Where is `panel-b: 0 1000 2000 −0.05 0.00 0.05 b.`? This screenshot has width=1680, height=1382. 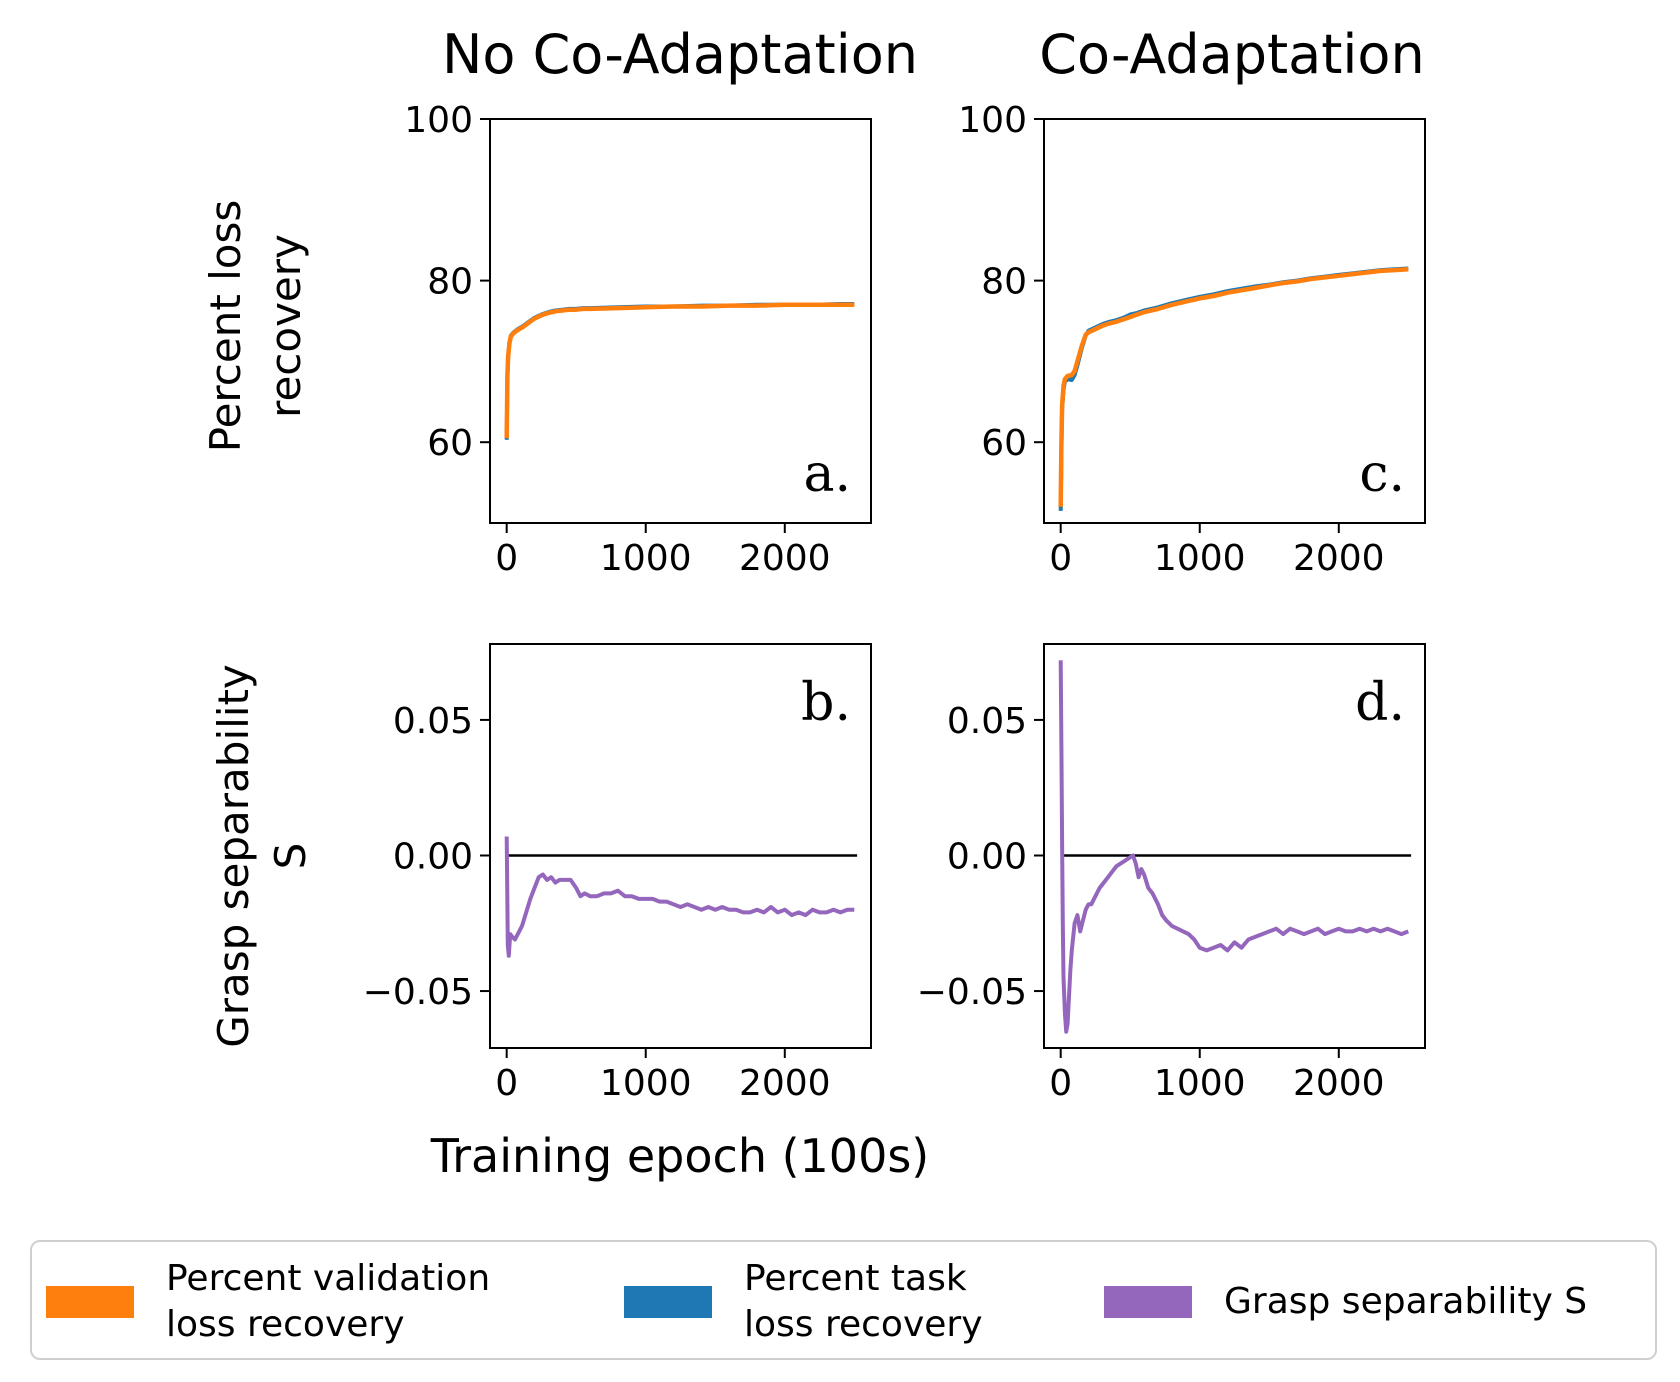 panel-b: 0 1000 2000 −0.05 0.00 0.05 b. is located at coordinates (617, 873).